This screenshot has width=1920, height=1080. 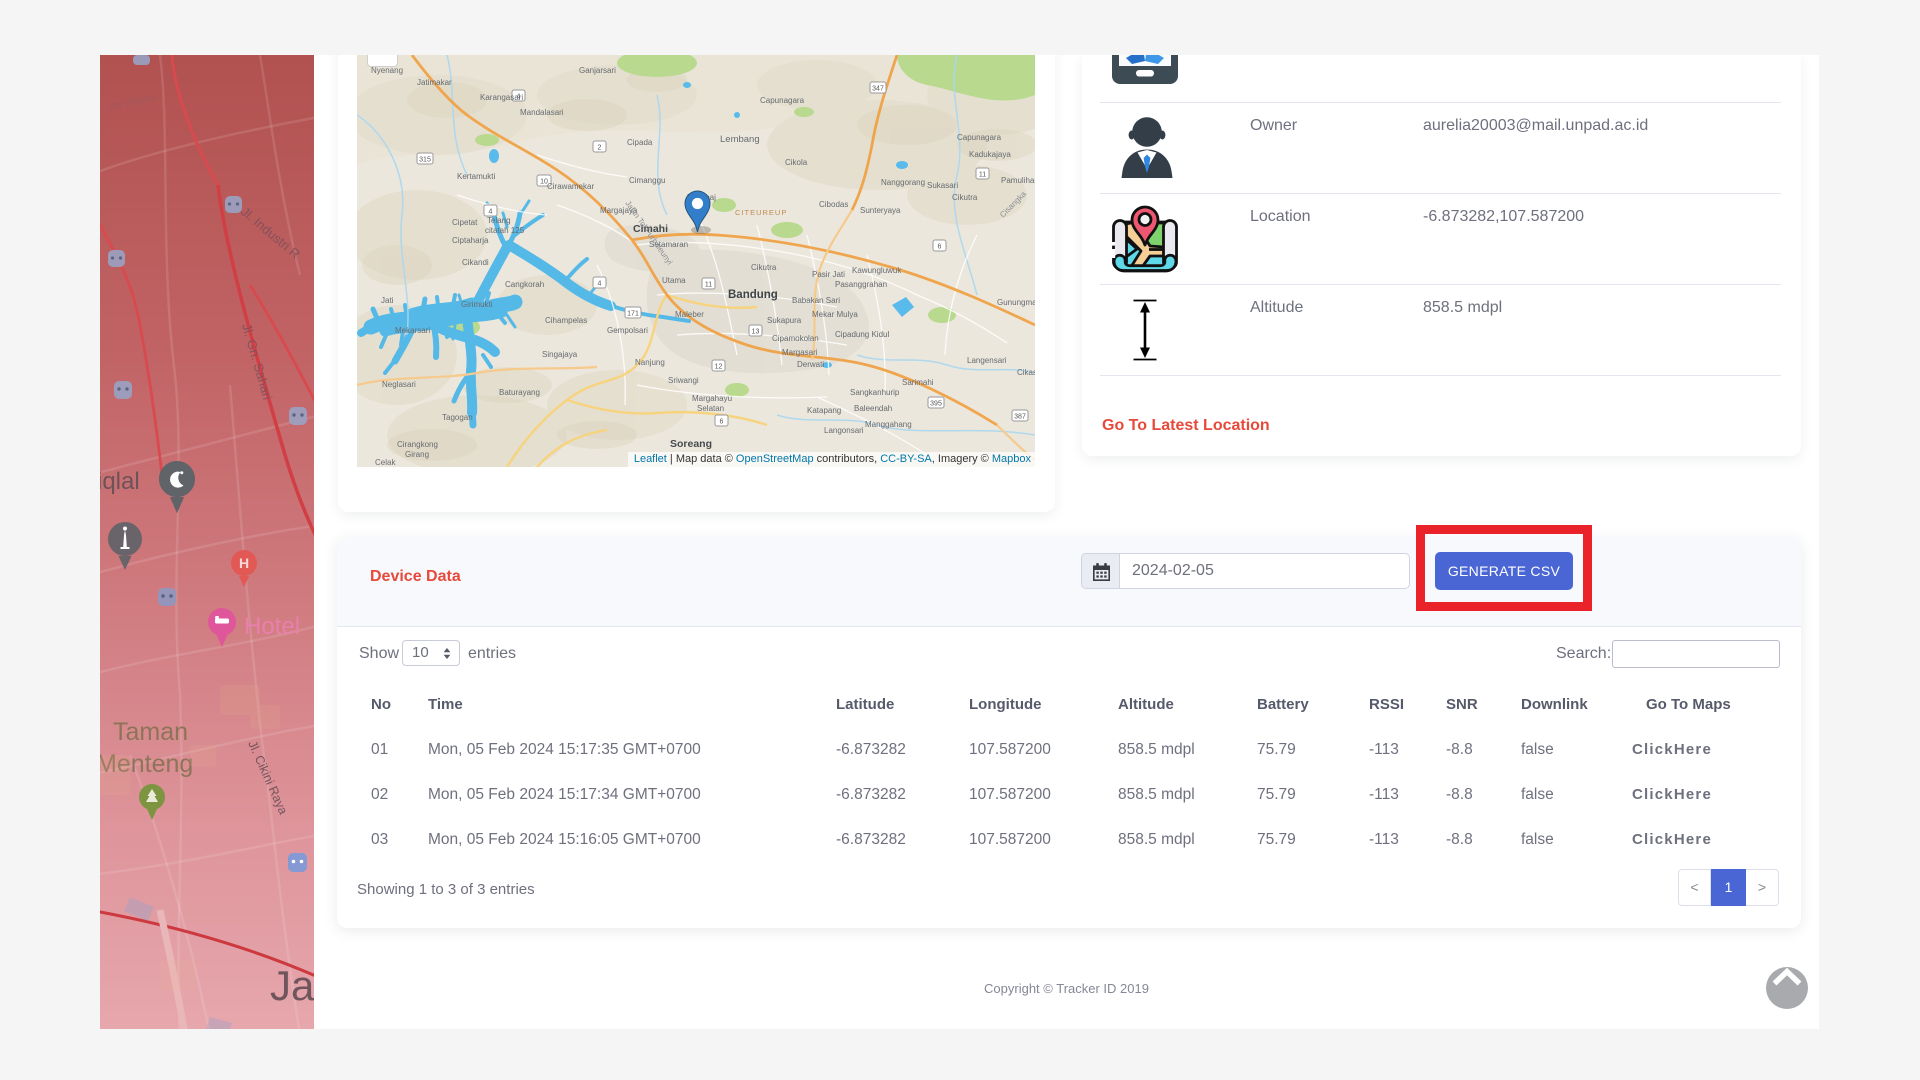 What do you see at coordinates (544, 182) in the screenshot?
I see `svg-text: 10` at bounding box center [544, 182].